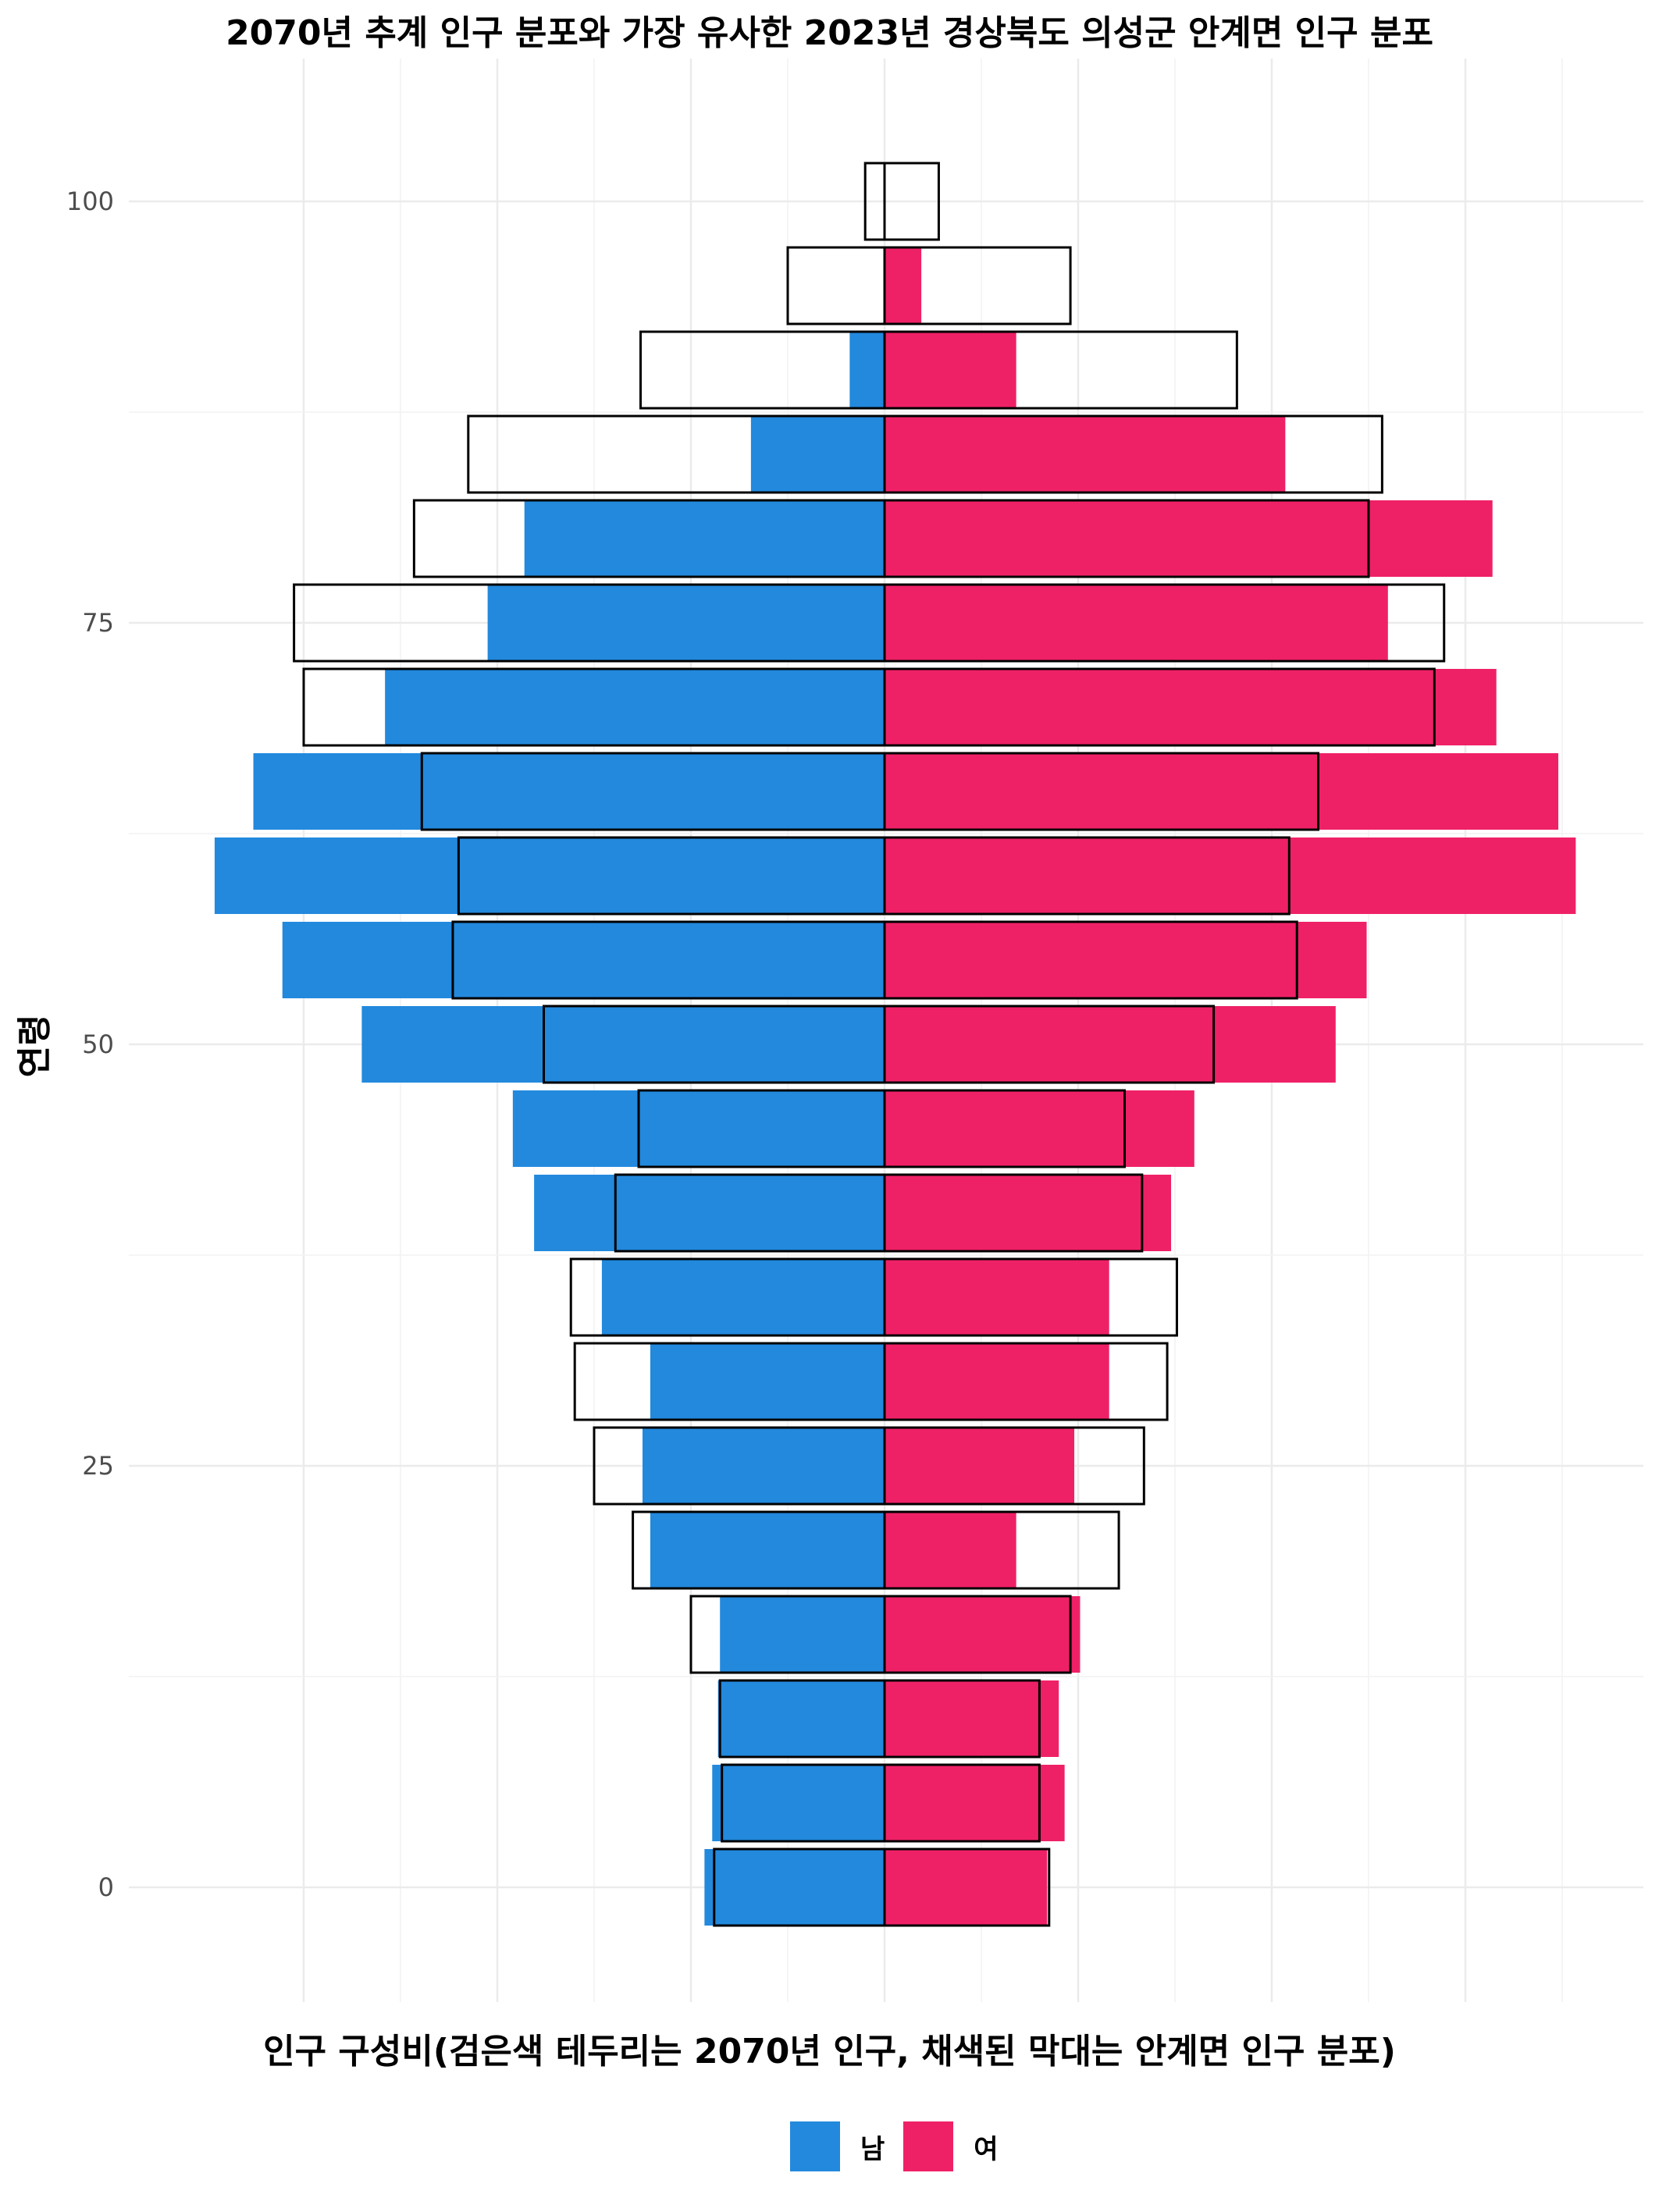 The width and height of the screenshot is (1659, 2212). Describe the element at coordinates (815, 2146) in the screenshot. I see `legend-swatch-male` at that location.